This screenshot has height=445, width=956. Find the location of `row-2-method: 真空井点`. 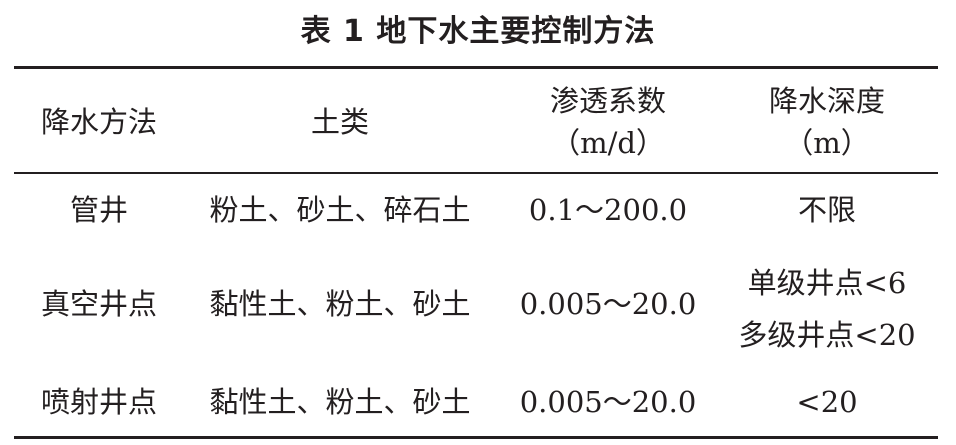

row-2-method: 真空井点 is located at coordinates (98, 304).